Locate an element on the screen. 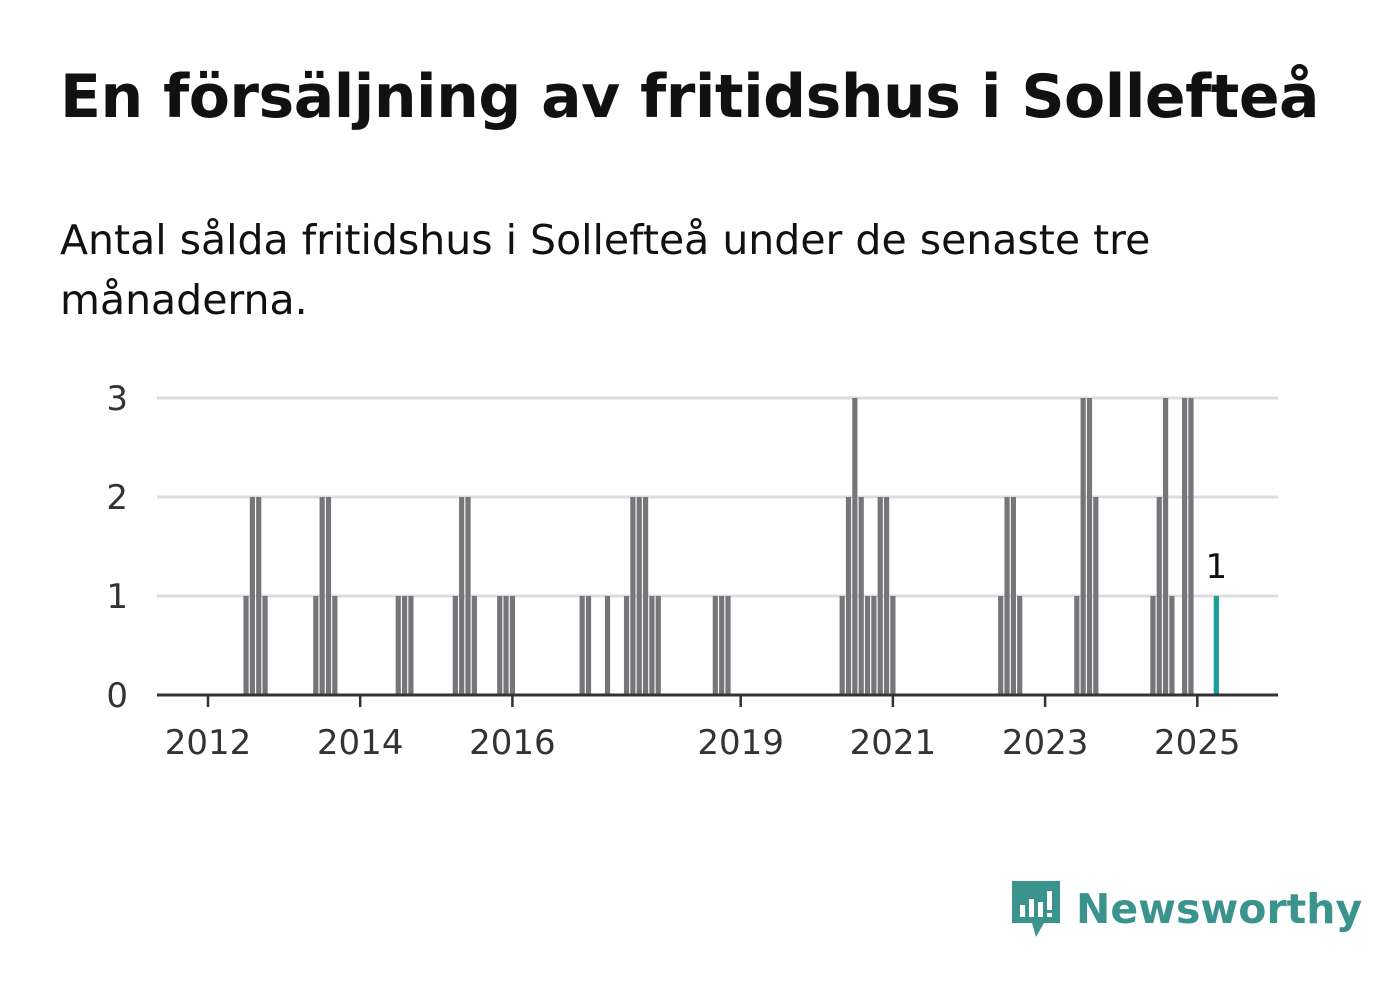 The width and height of the screenshot is (1382, 999). y-tick-label: 3 is located at coordinates (117, 399).